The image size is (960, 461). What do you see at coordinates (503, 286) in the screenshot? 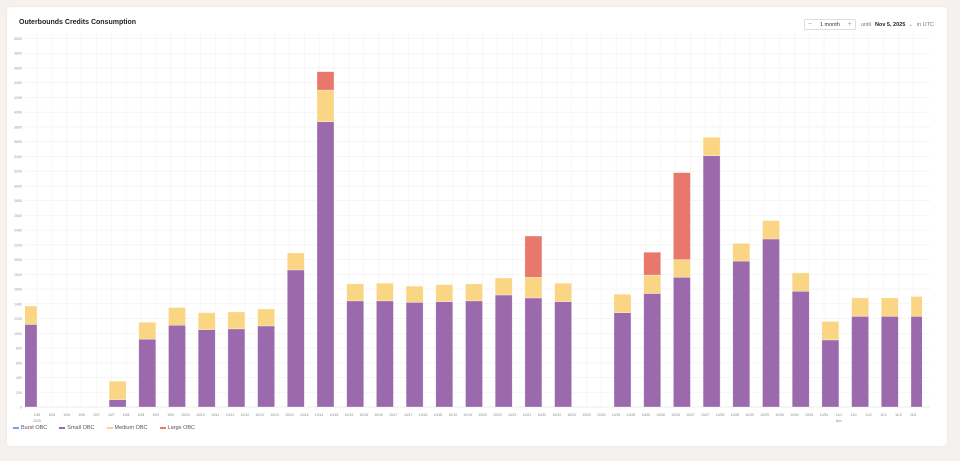
I see `bar-medium-obc-10/21` at bounding box center [503, 286].